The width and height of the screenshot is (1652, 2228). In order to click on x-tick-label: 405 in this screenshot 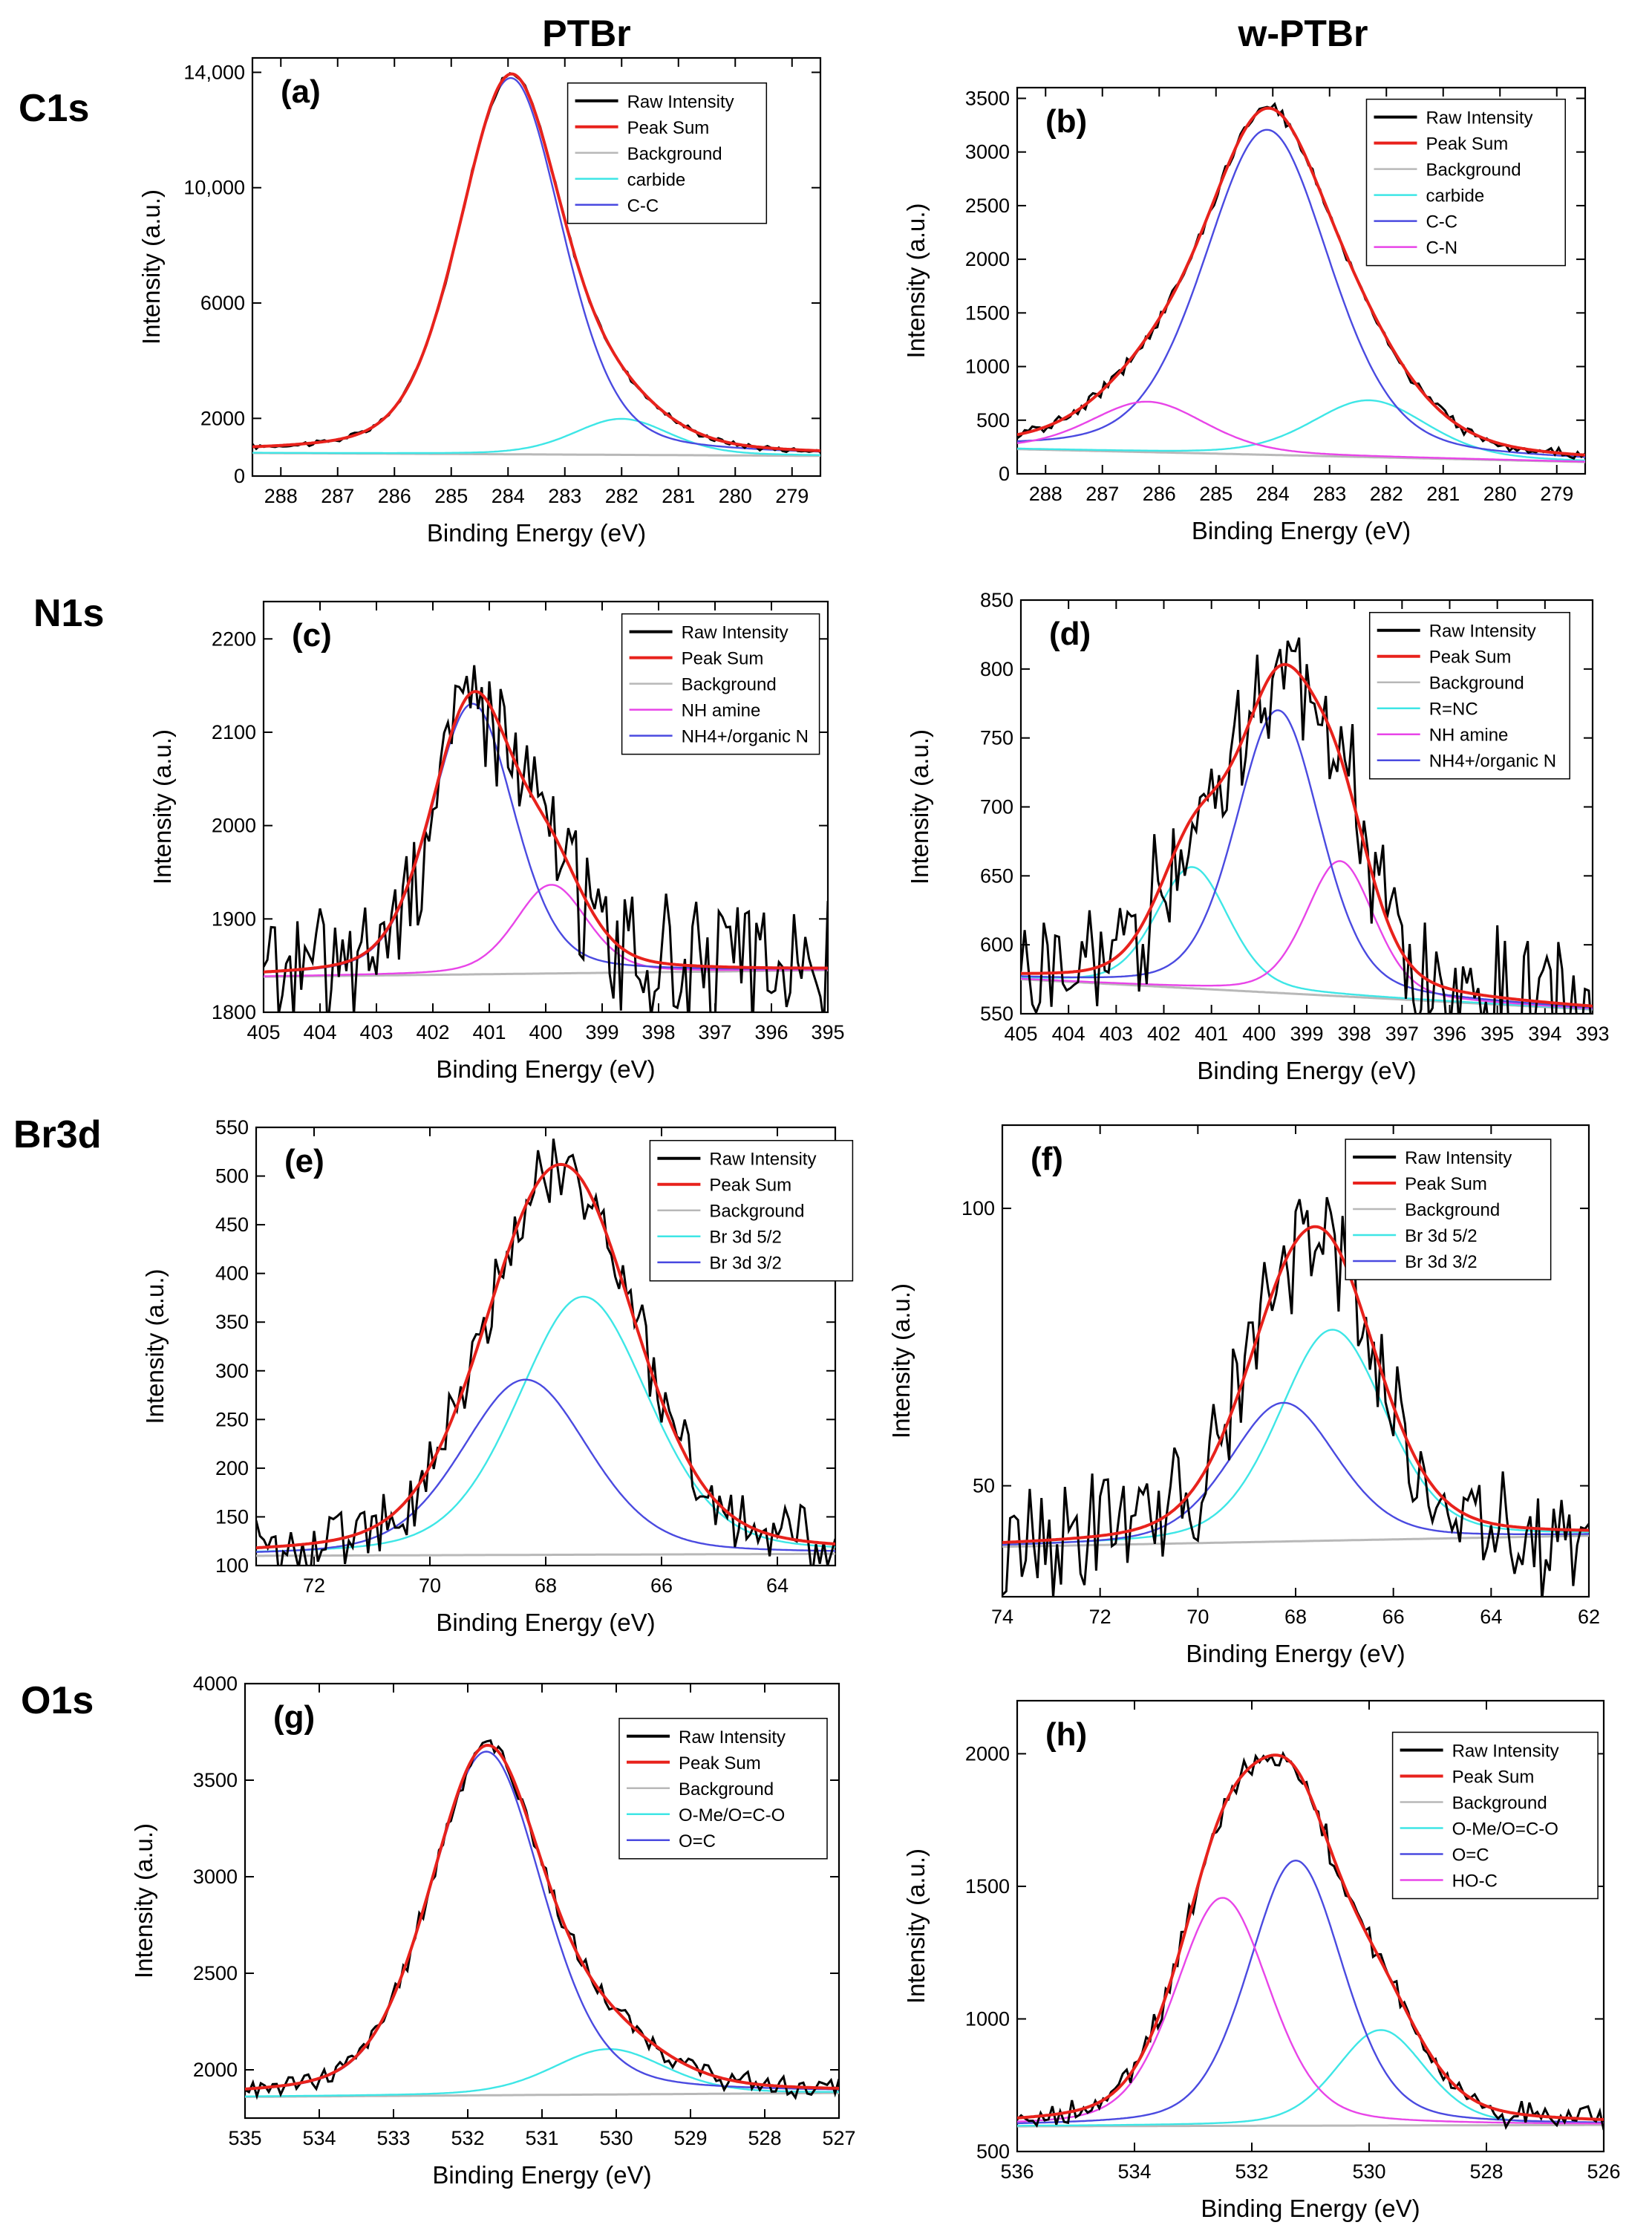, I will do `click(1020, 1034)`.